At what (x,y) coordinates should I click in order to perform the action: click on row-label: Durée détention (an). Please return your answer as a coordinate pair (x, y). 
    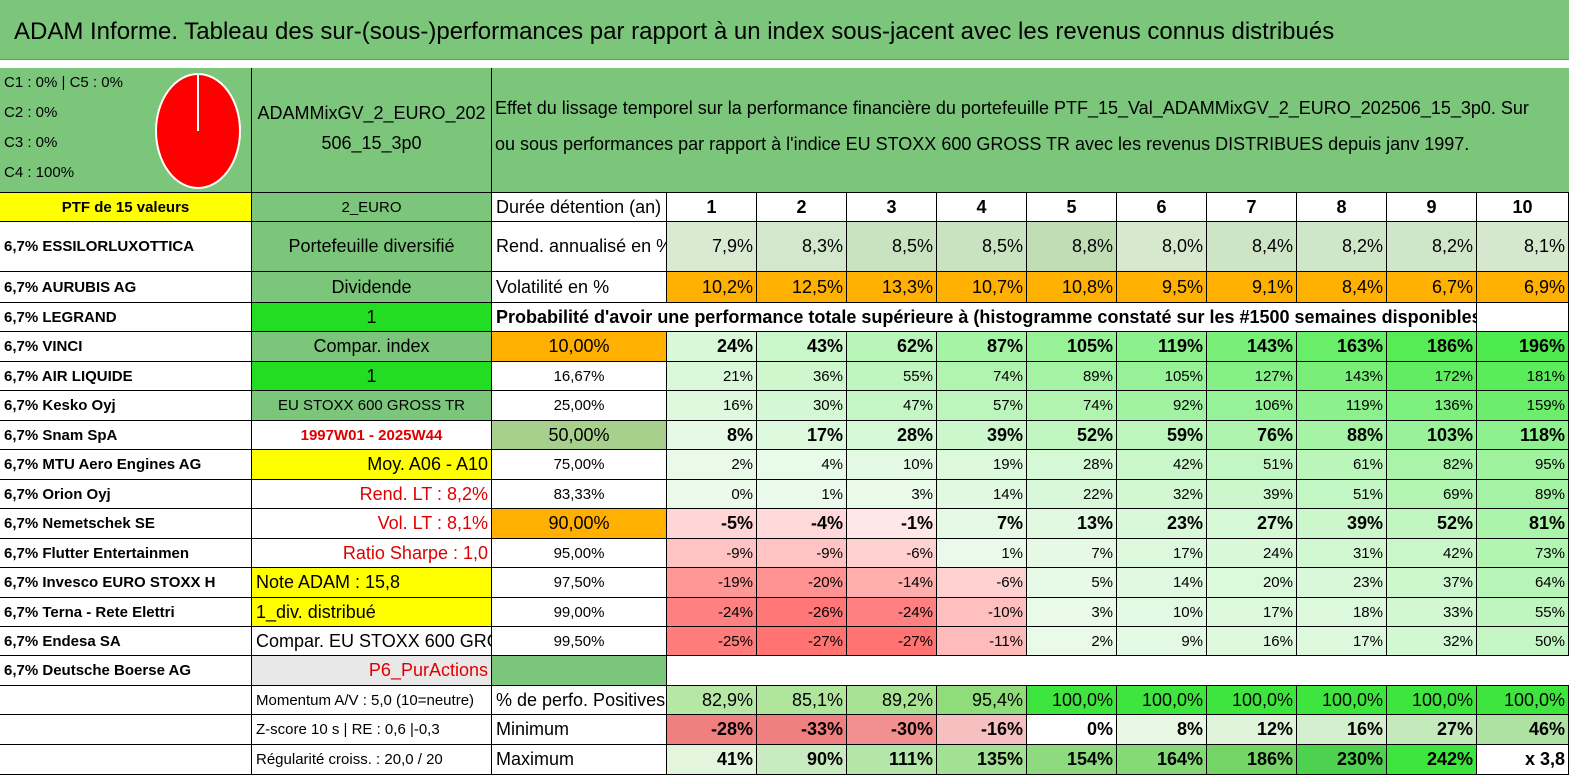
    Looking at the image, I should click on (579, 207).